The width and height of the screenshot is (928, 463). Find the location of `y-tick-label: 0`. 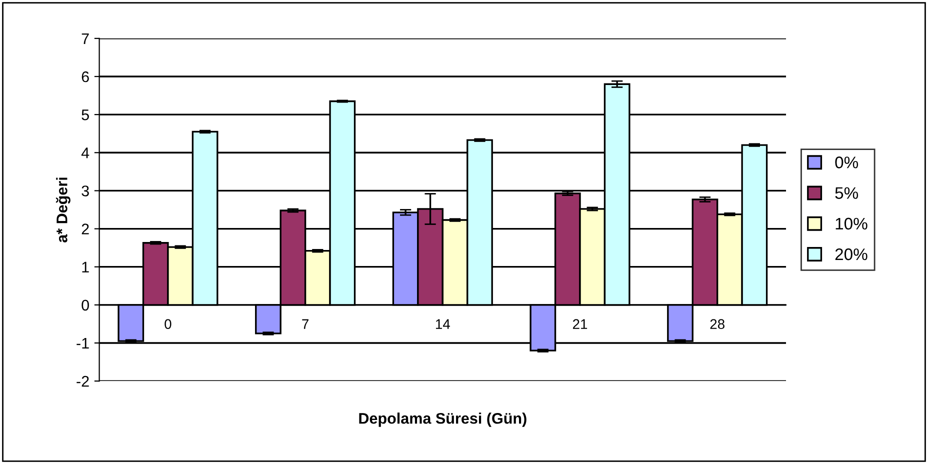

y-tick-label: 0 is located at coordinates (85, 305).